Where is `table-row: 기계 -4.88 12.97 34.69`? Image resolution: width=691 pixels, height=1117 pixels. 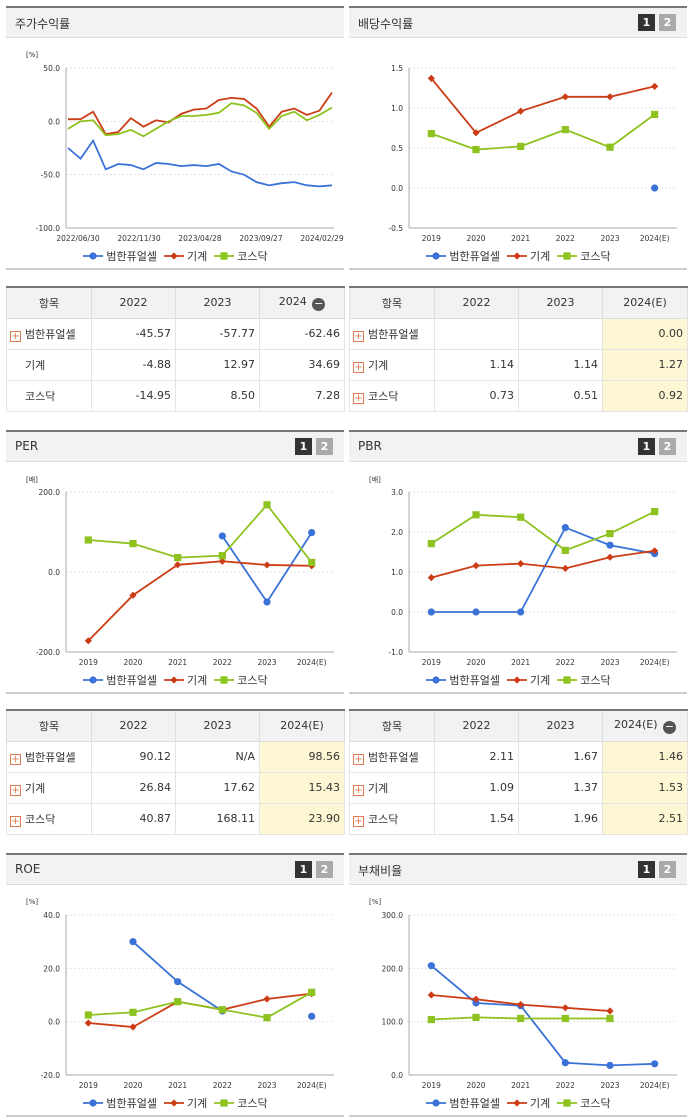
table-row: 기계 -4.88 12.97 34.69 is located at coordinates (175, 364).